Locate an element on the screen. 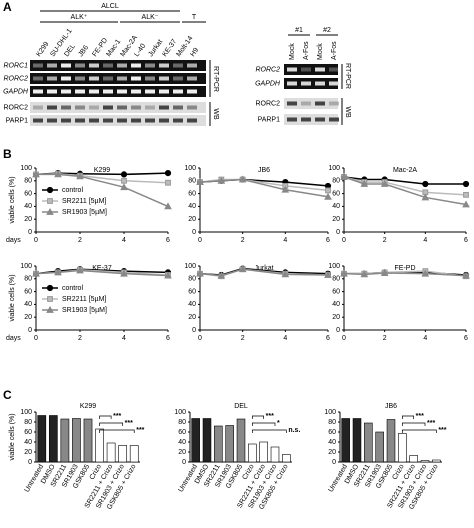  gel is located at coordinates (311, 103).